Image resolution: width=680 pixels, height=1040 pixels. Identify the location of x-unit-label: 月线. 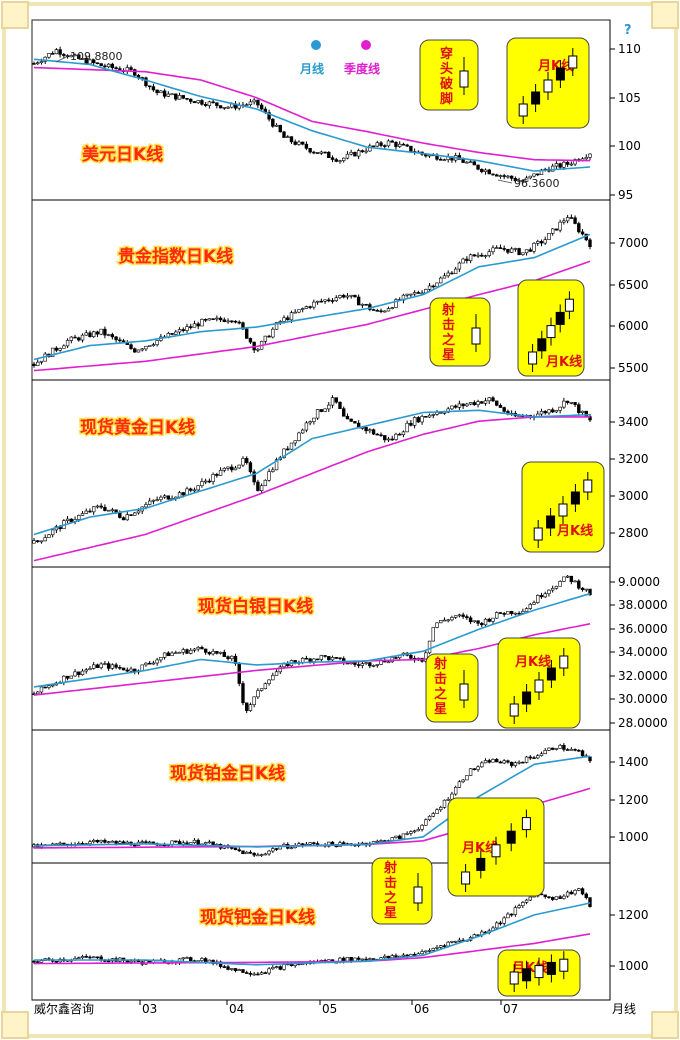
(624, 1009).